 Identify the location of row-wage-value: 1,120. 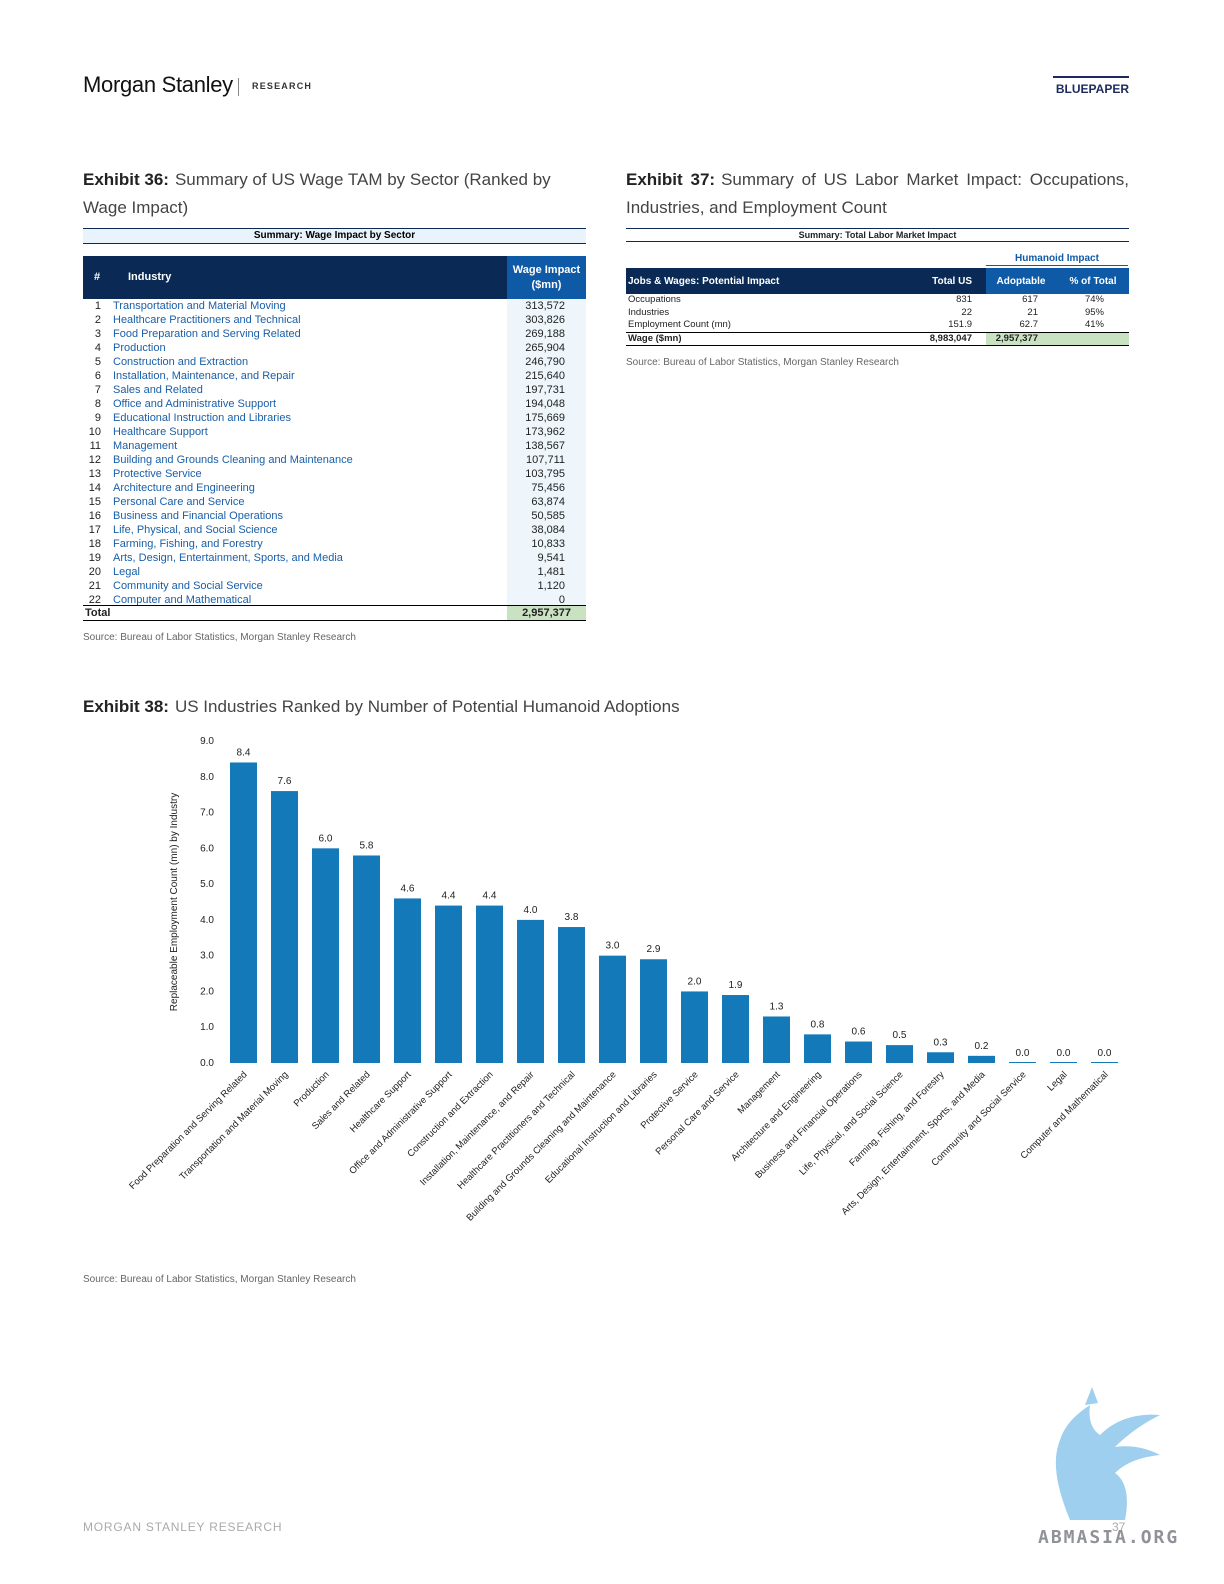
(551, 586).